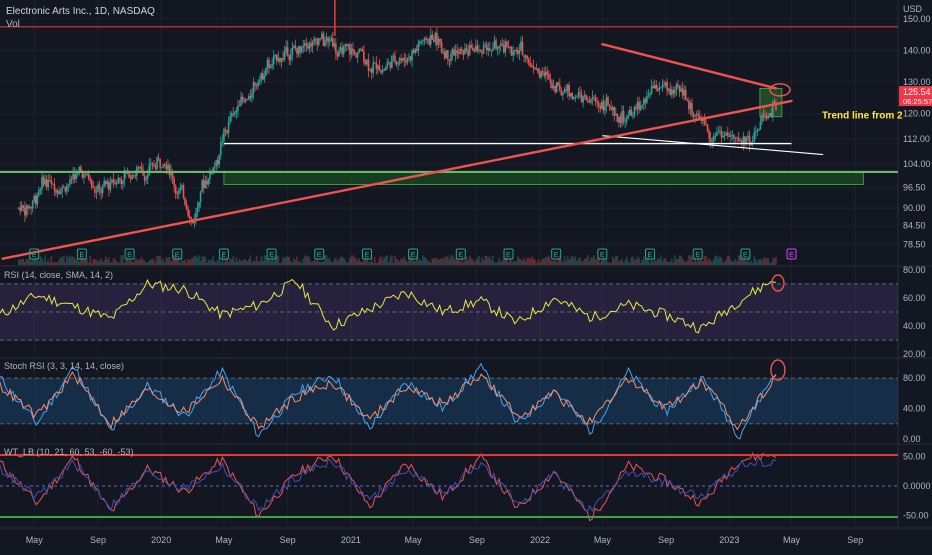 This screenshot has height=555, width=932. What do you see at coordinates (855, 540) in the screenshot?
I see `time-axis-label: Sep` at bounding box center [855, 540].